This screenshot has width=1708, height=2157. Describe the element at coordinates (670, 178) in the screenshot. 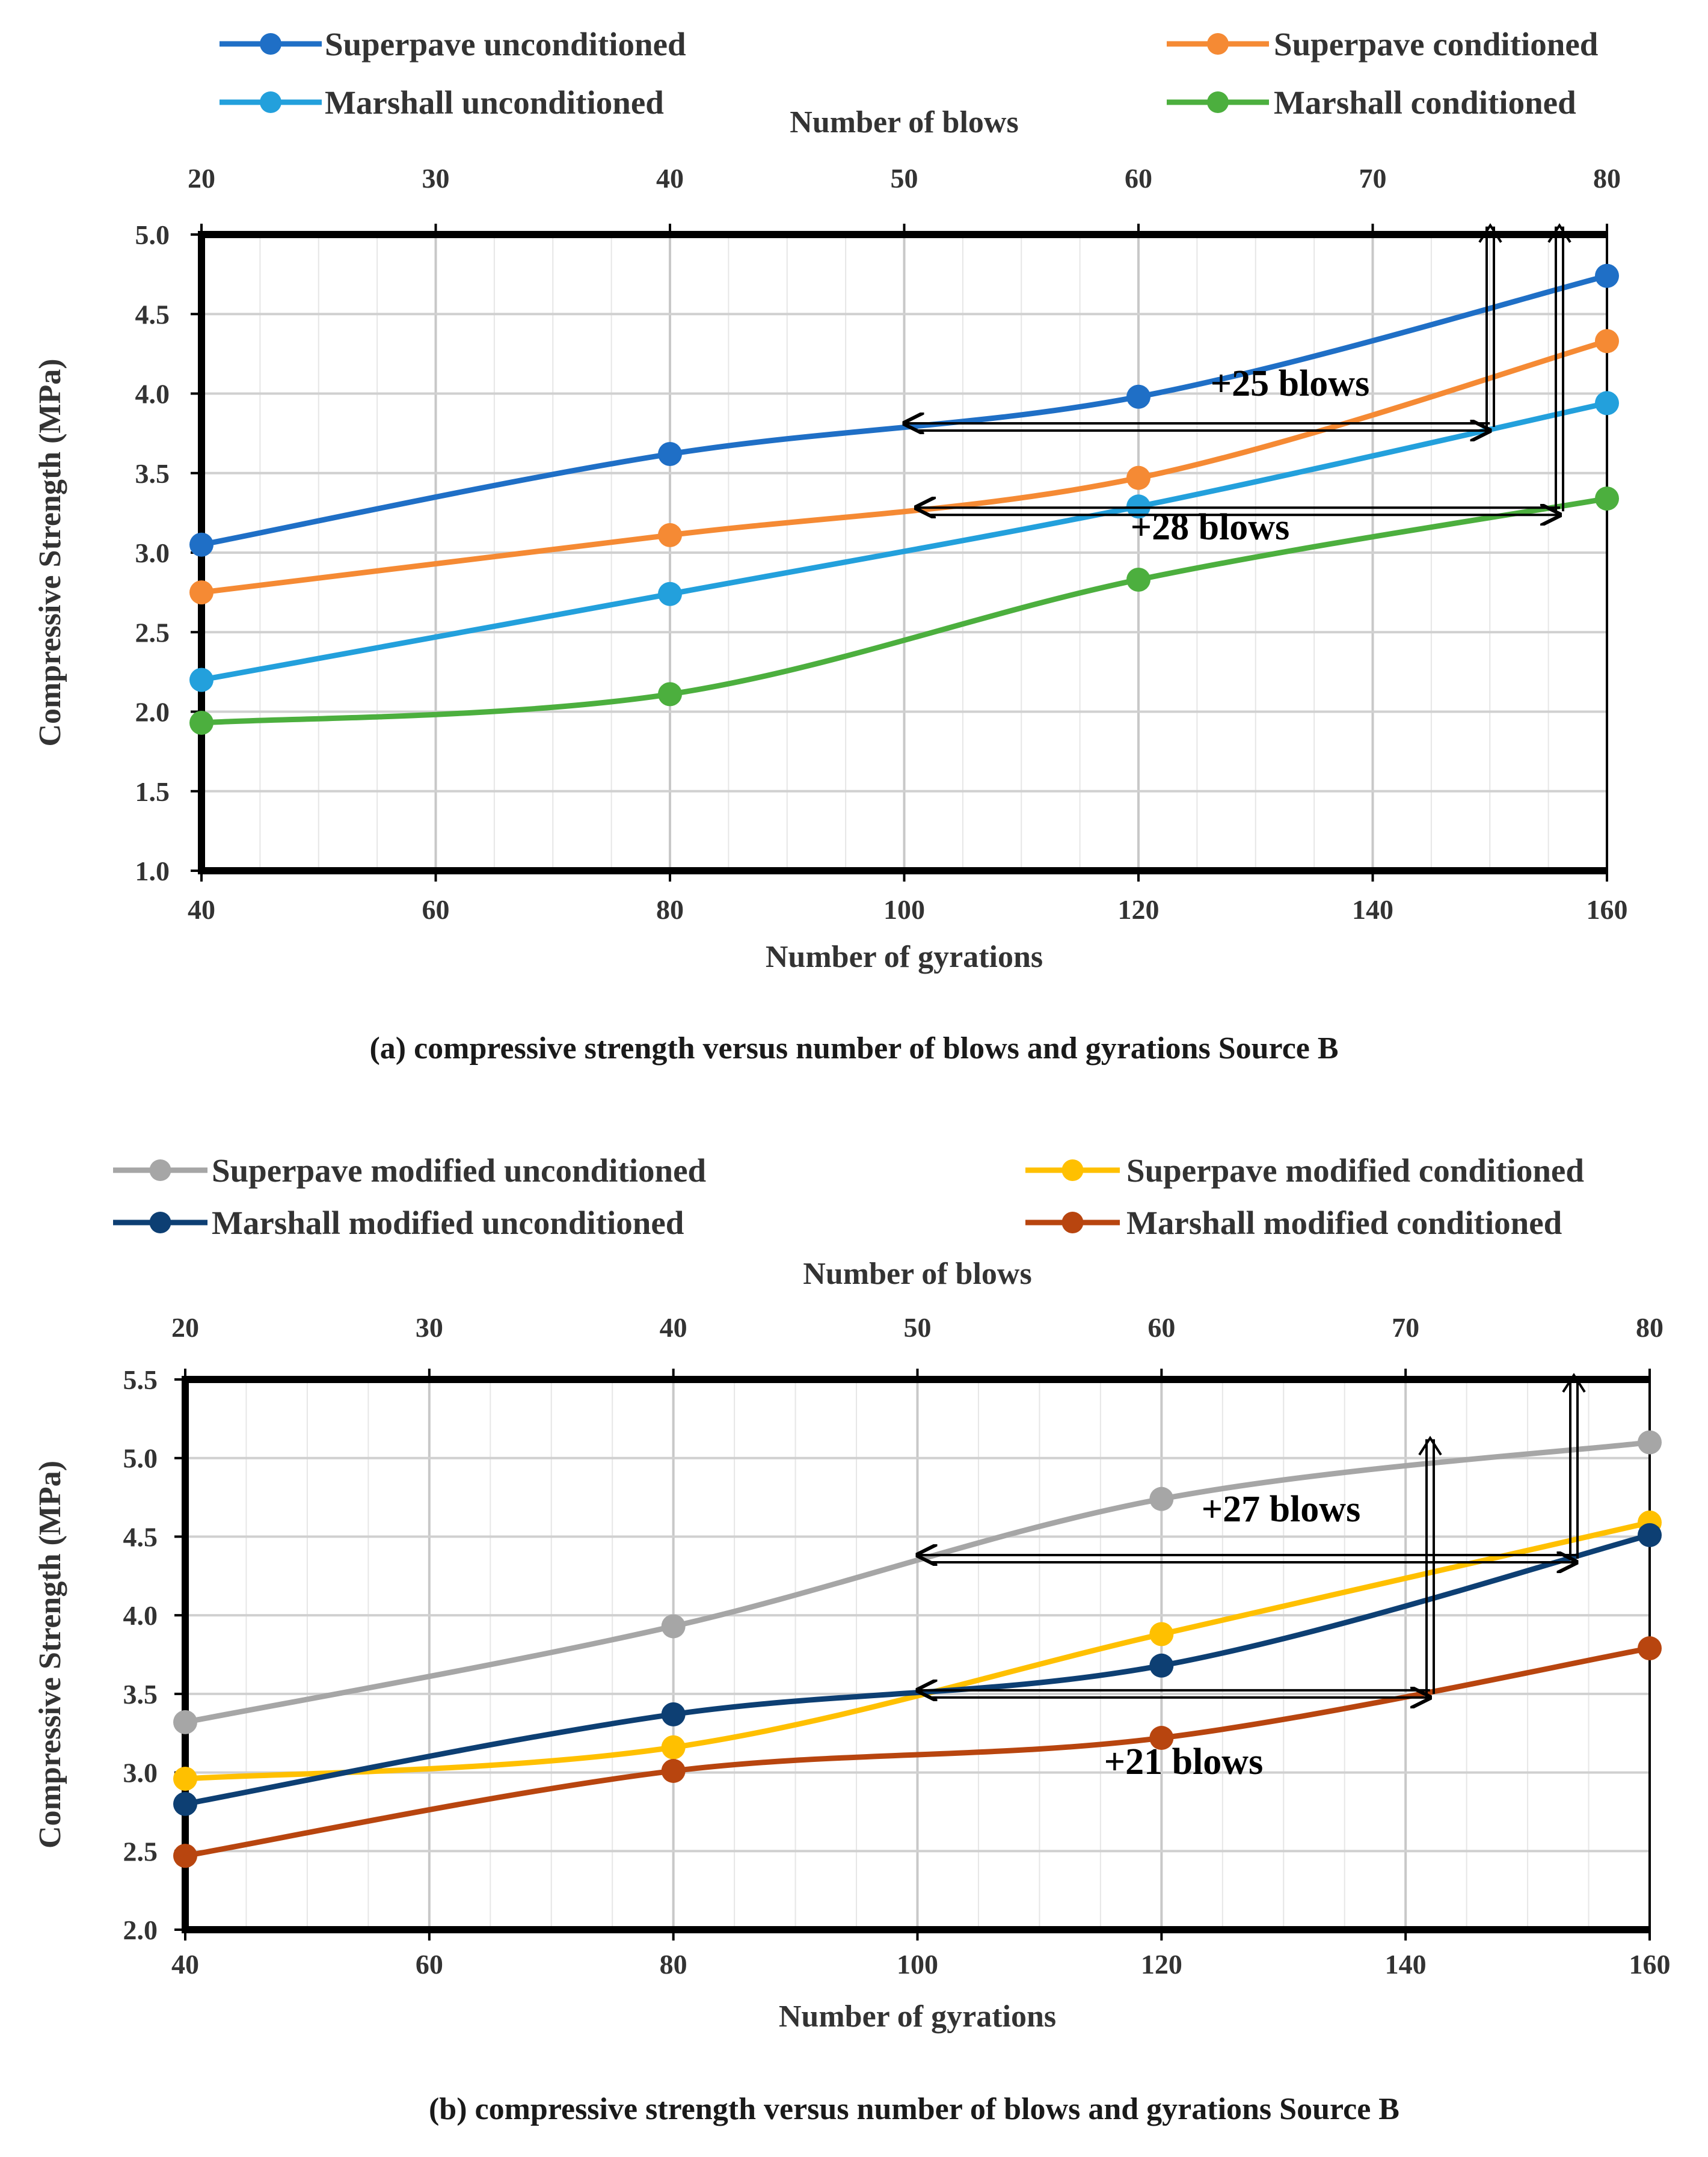

I see `x2-tick-label: 40` at that location.